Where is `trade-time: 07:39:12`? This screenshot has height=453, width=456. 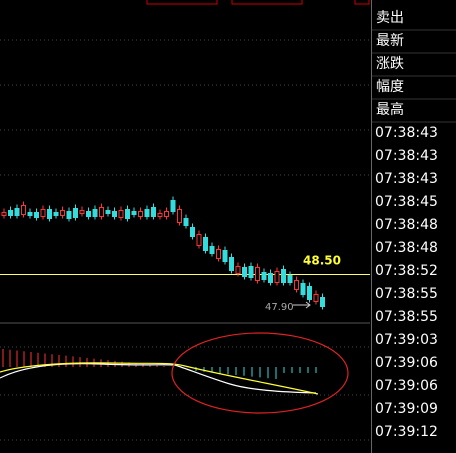 trade-time: 07:39:12 is located at coordinates (406, 432).